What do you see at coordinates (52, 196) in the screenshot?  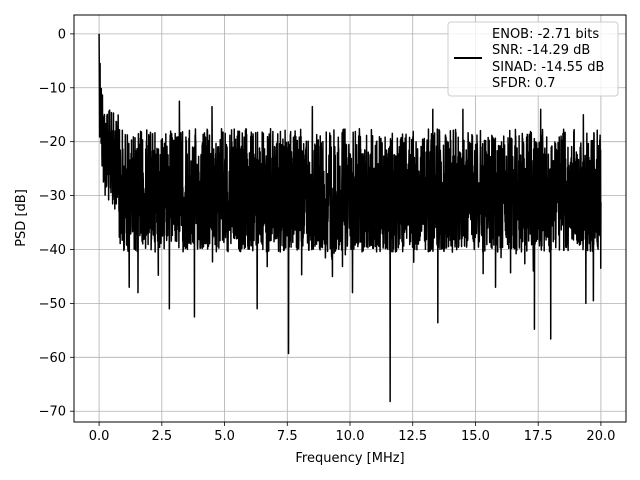 I see `y-tick-label: −30` at bounding box center [52, 196].